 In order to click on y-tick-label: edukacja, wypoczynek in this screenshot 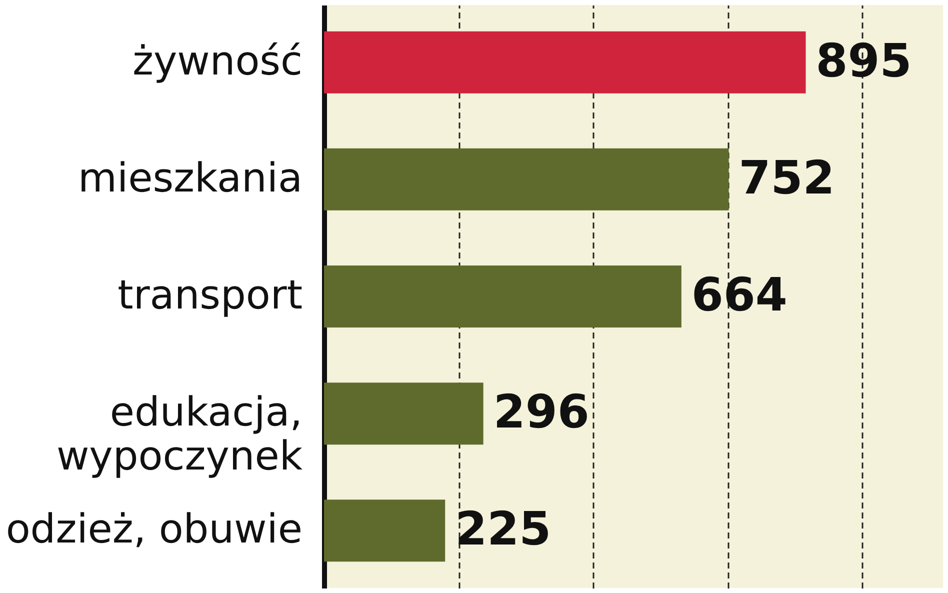, I will do `click(180, 435)`.